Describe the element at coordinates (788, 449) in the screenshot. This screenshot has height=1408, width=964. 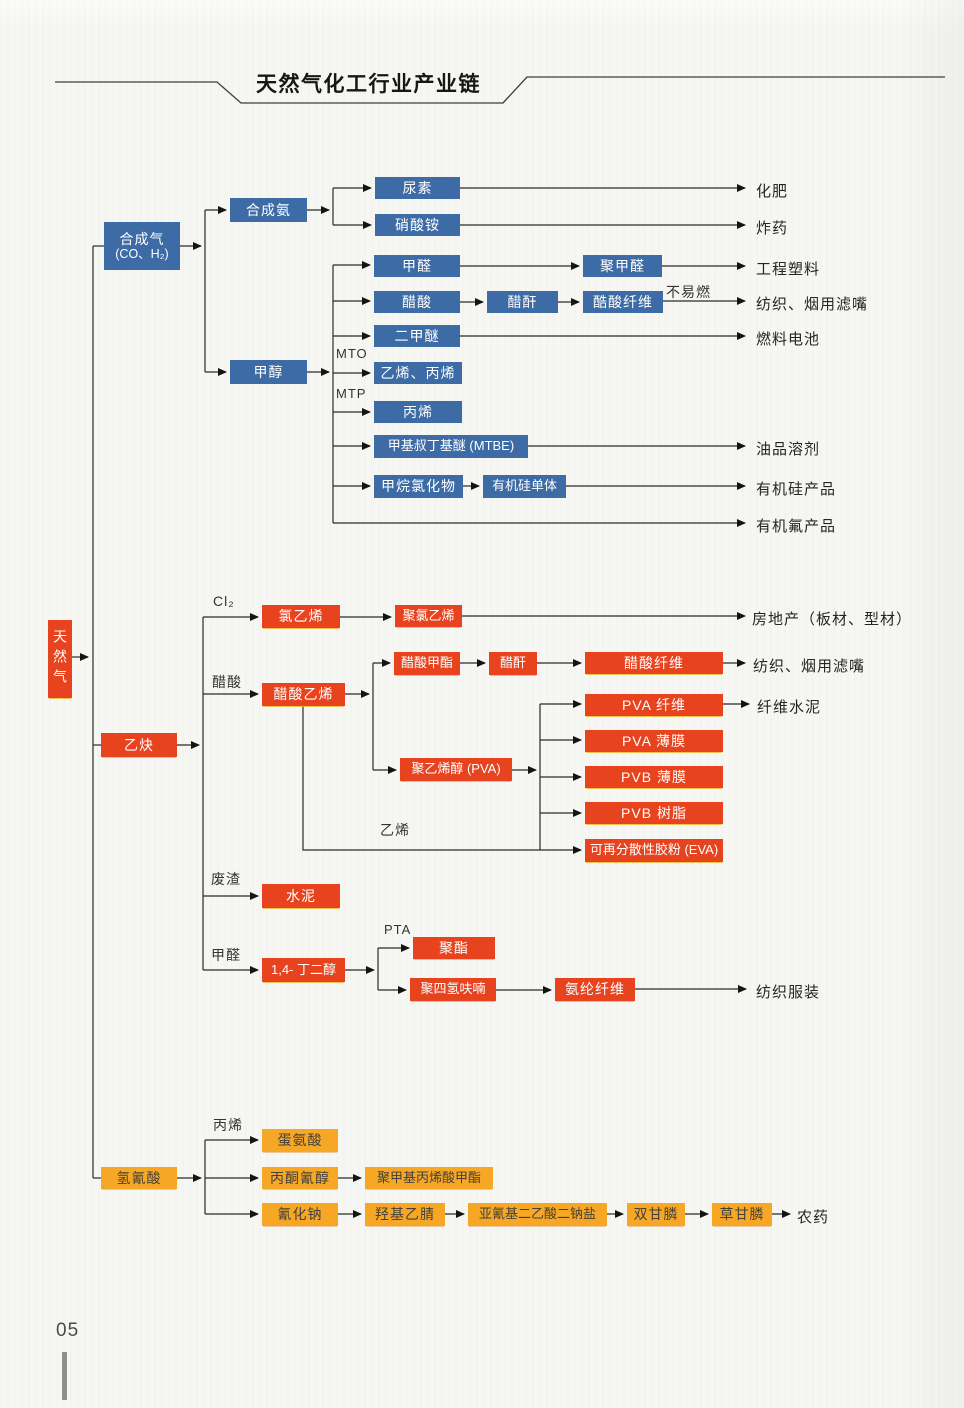
I see `output-oil-solvent: 油品溶剂` at that location.